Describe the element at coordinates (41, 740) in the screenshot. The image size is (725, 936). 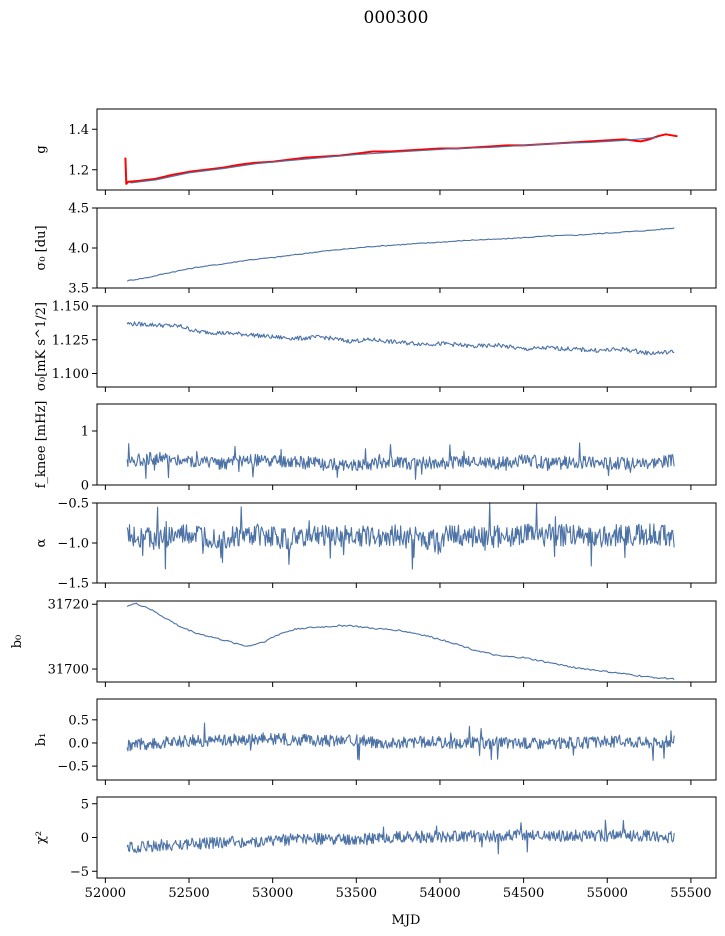
I see `y-axis-label-b1: b₁` at that location.